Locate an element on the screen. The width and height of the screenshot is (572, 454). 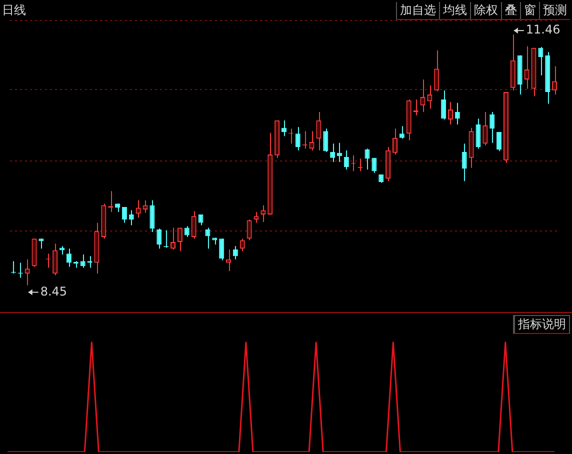
text: 加自选 is located at coordinates (417, 10).